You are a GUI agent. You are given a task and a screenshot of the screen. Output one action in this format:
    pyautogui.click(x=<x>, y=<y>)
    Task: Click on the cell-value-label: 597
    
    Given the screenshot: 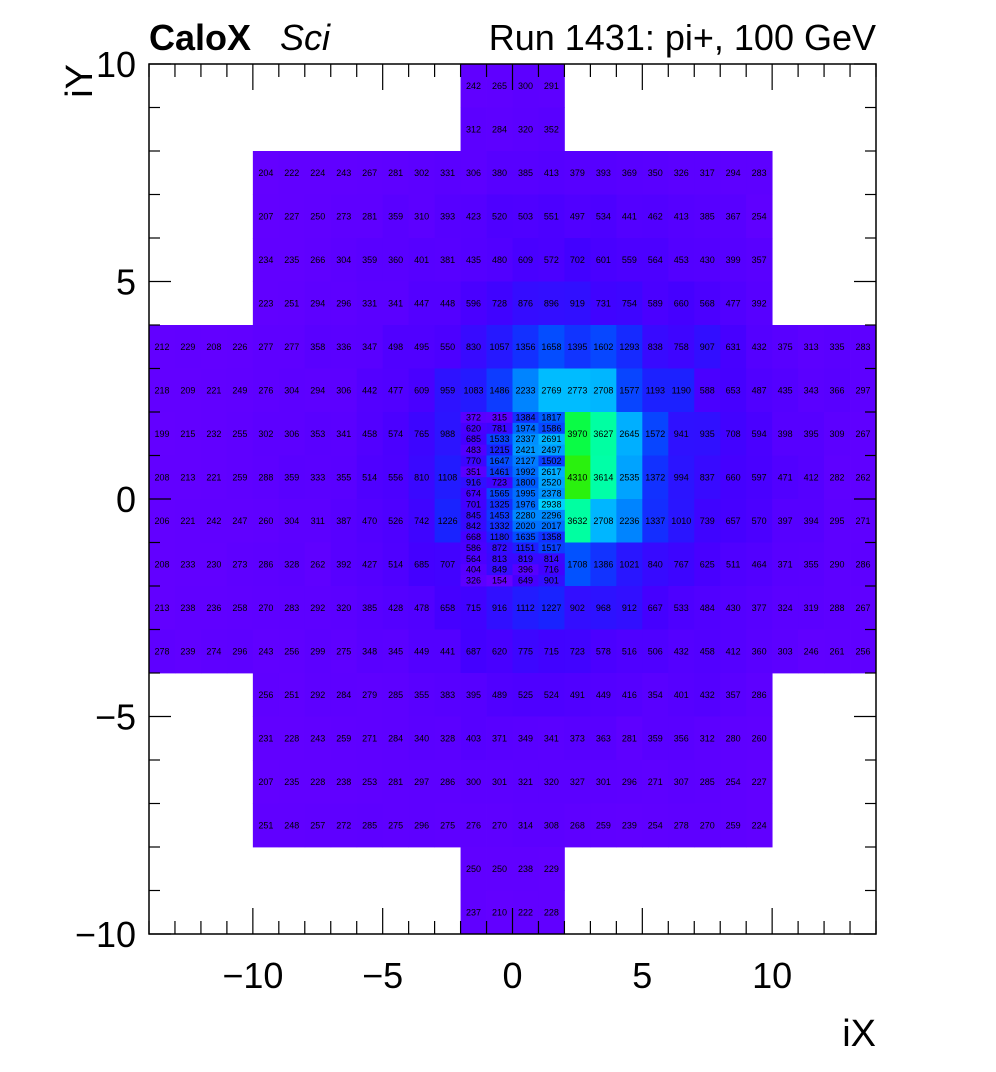 What is the action you would take?
    pyautogui.click(x=759, y=477)
    